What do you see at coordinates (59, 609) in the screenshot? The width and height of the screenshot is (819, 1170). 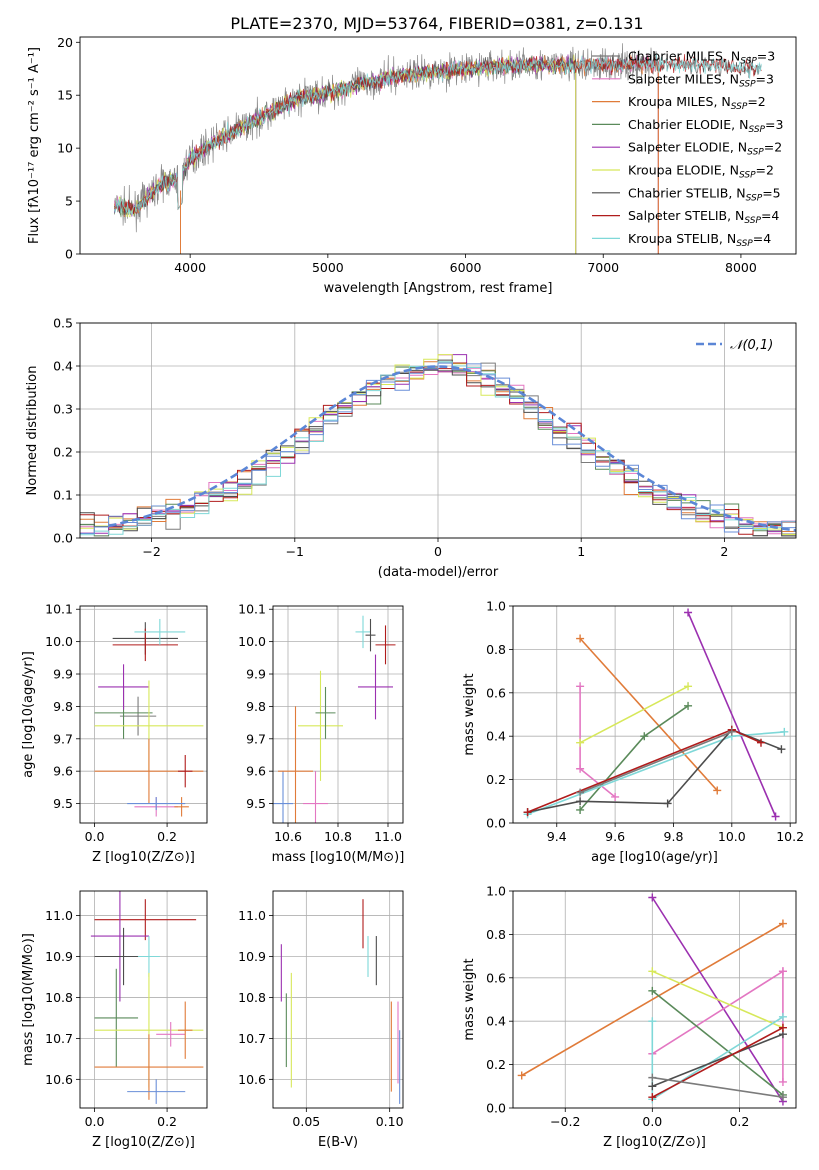 I see `y-tick-label: 10.1` at bounding box center [59, 609].